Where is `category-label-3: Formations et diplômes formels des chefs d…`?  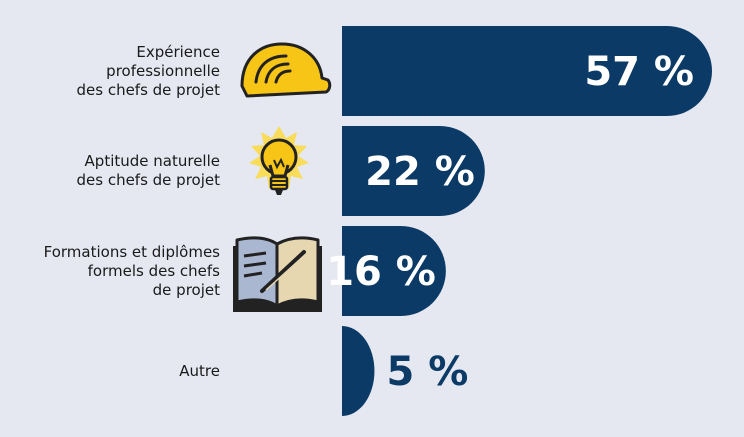
category-label-3: Formations et diplômes formels des chefs d… is located at coordinates (110, 271).